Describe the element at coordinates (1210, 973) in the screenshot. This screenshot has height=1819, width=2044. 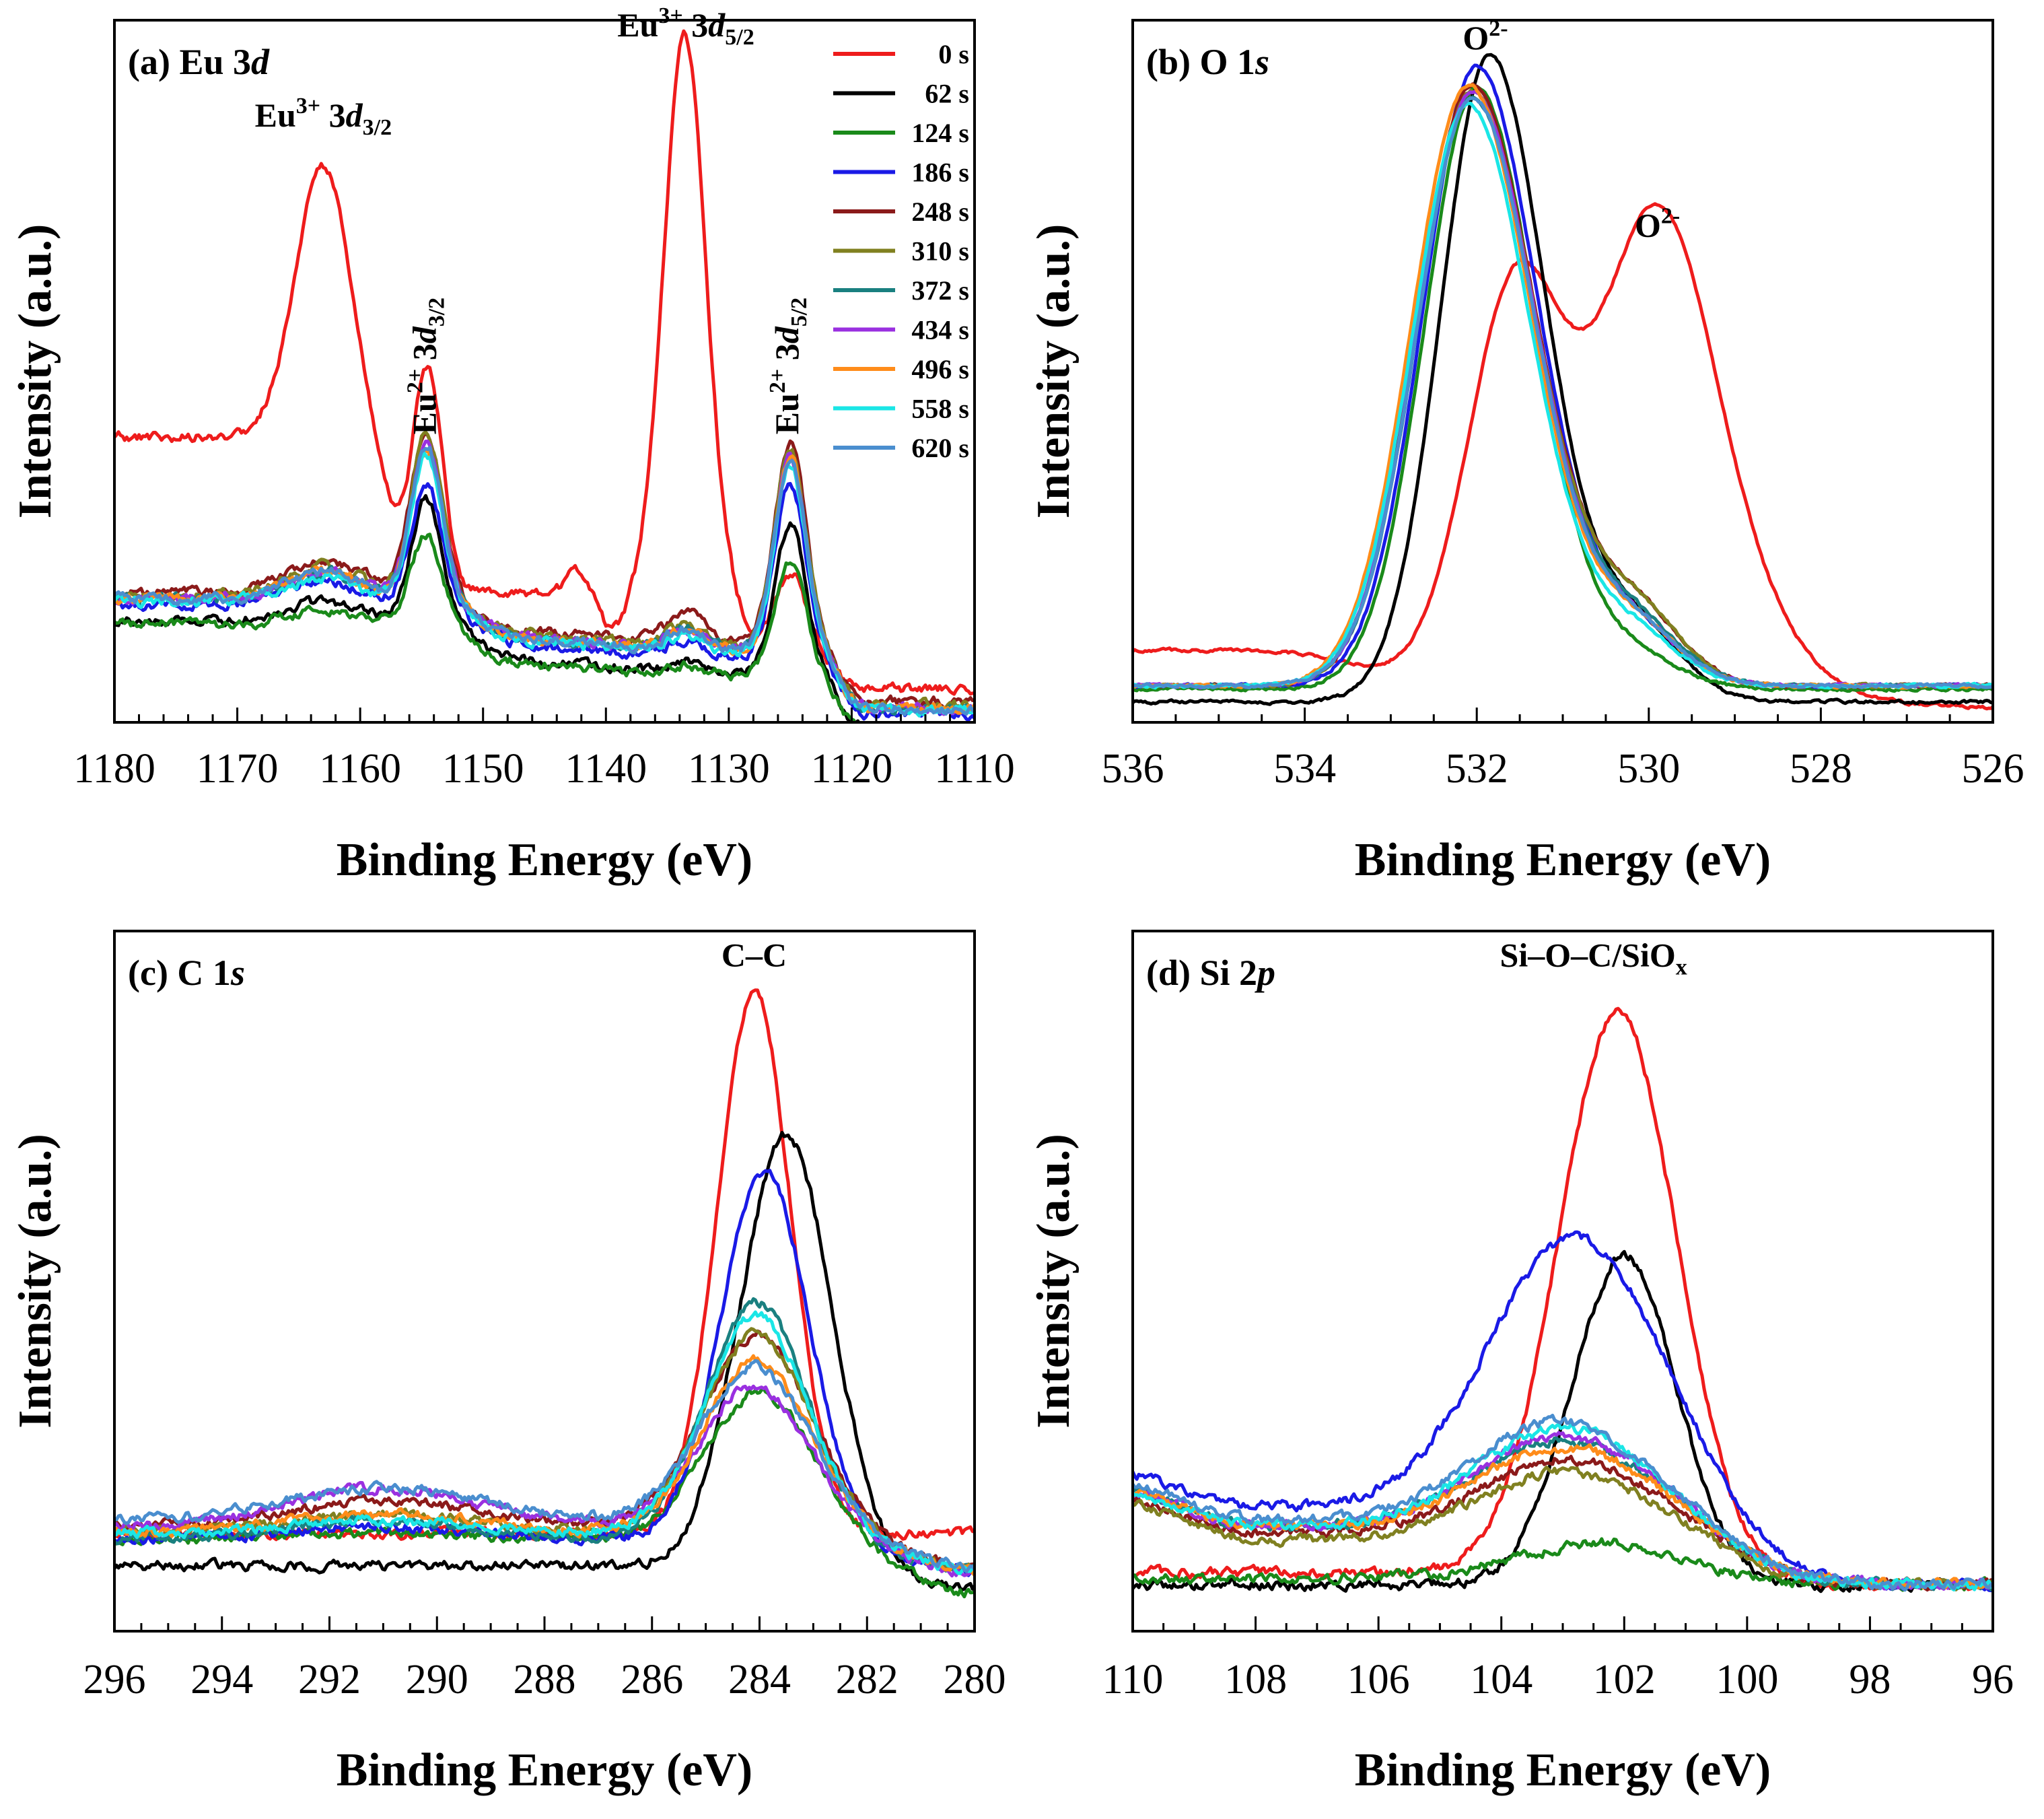
I see `panel-title: (d) Si 2p` at that location.